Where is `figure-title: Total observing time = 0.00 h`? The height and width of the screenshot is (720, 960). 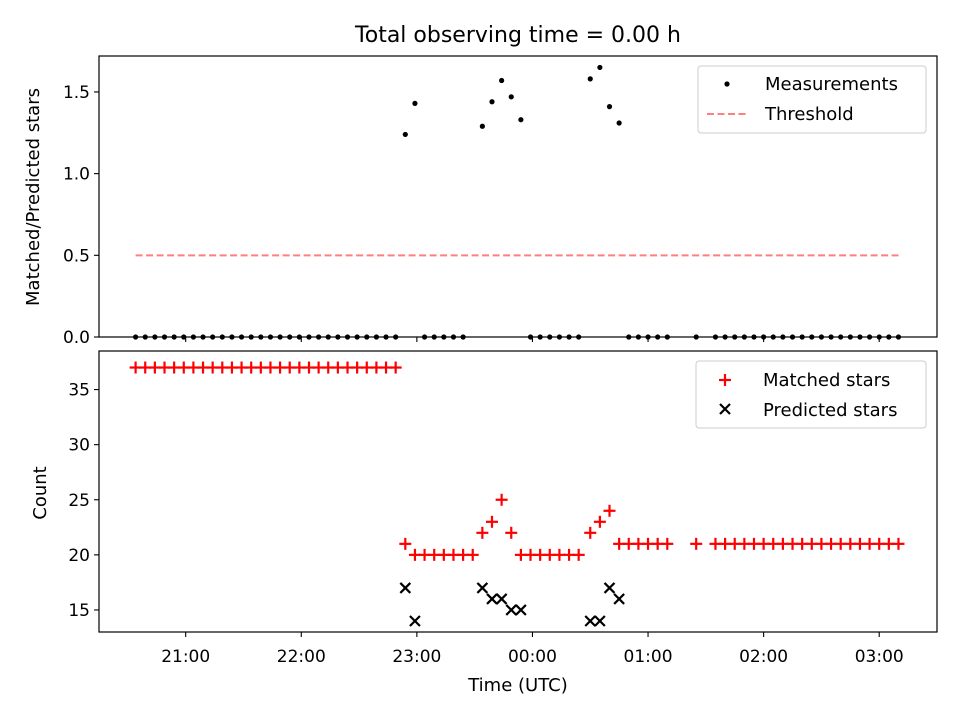
figure-title: Total observing time = 0.00 h is located at coordinates (517, 35).